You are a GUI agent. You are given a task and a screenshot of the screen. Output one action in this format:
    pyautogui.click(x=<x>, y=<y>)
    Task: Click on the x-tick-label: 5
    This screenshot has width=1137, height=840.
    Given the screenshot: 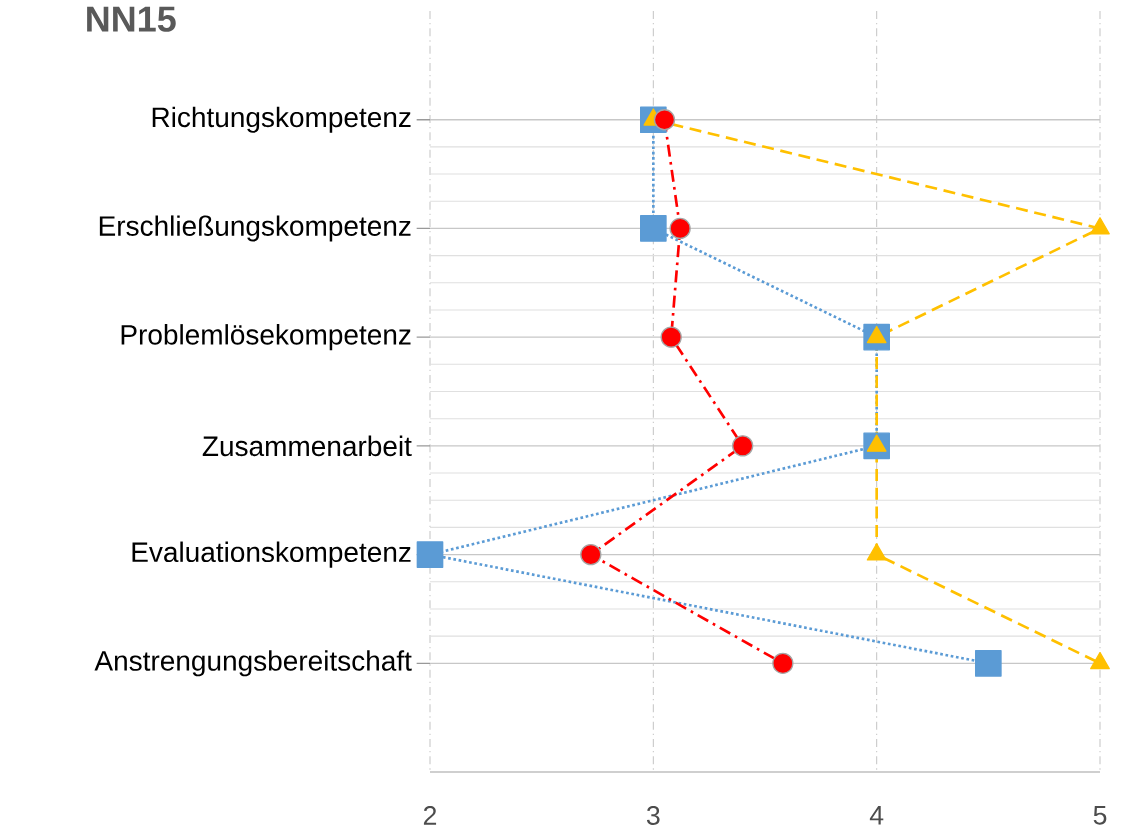 What is the action you would take?
    pyautogui.click(x=1100, y=815)
    